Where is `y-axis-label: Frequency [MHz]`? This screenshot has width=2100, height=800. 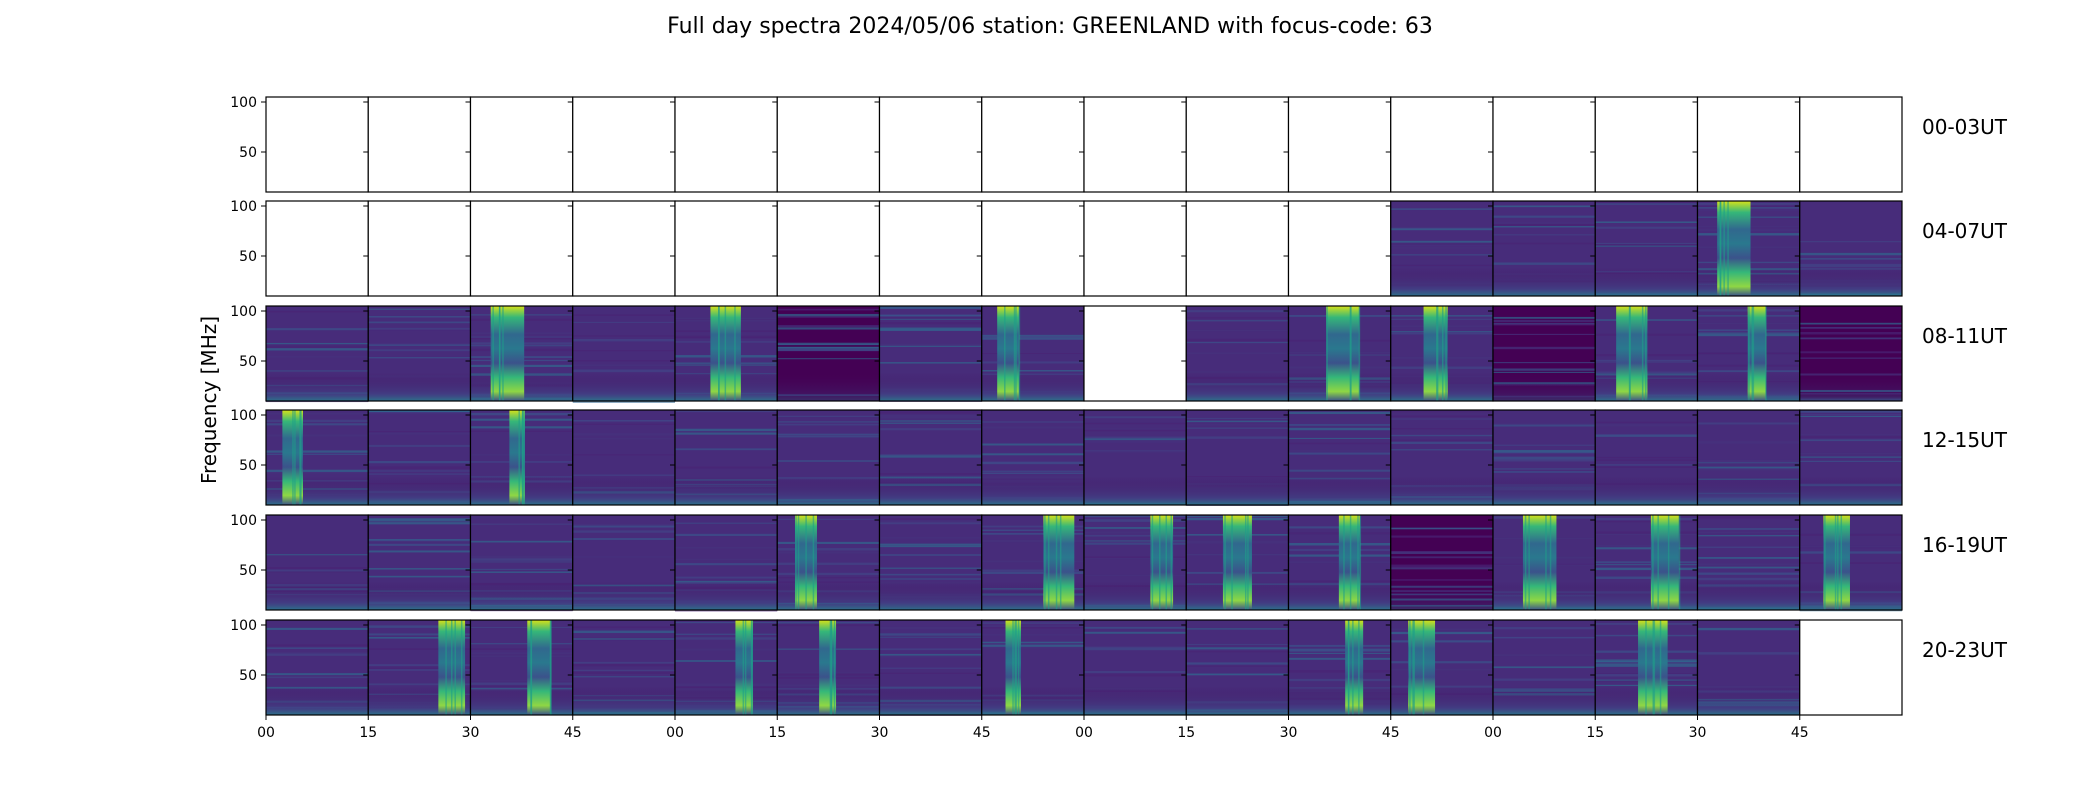
y-axis-label: Frequency [MHz] is located at coordinates (209, 400).